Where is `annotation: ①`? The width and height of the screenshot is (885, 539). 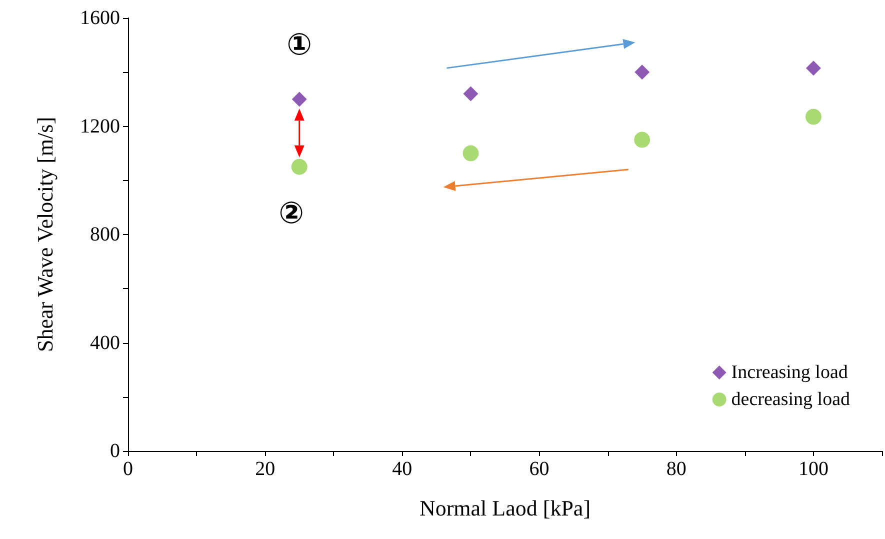
annotation: ① is located at coordinates (299, 44).